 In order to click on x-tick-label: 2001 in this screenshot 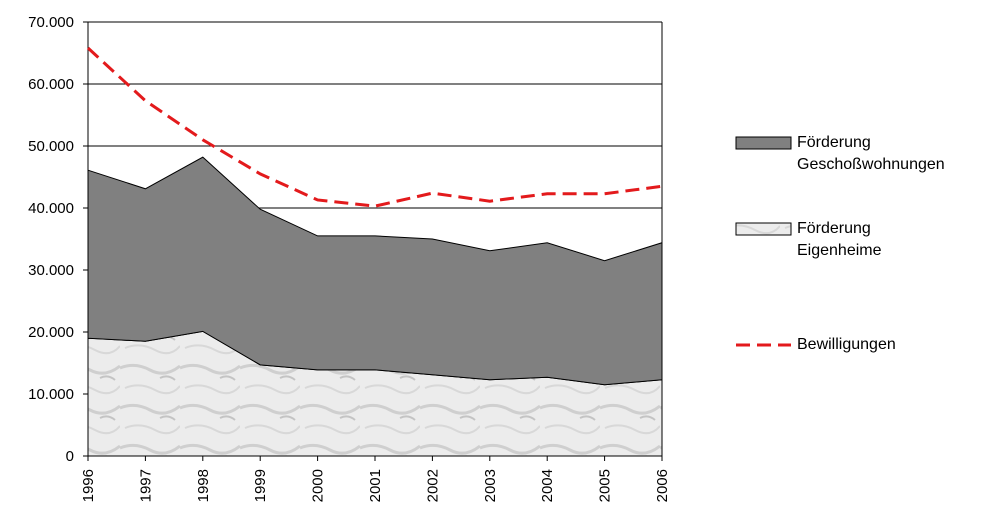, I will do `click(375, 485)`.